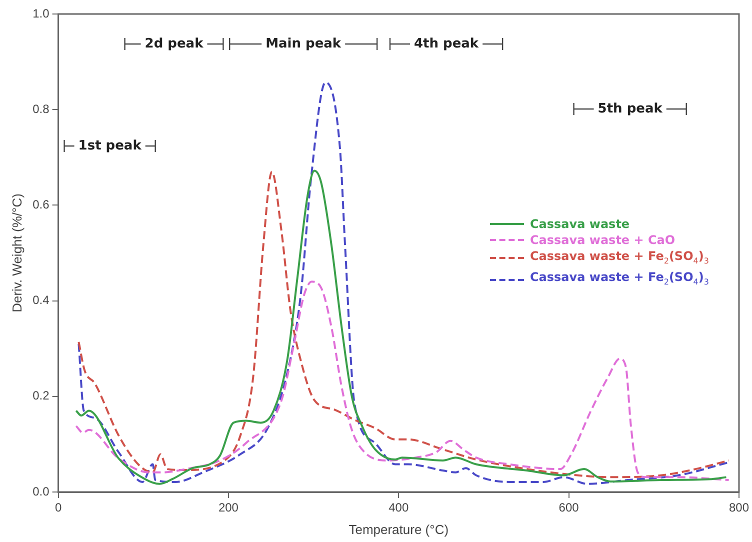 This screenshot has width=752, height=542. I want to click on y-tick-label: 0.2, so click(41, 395).